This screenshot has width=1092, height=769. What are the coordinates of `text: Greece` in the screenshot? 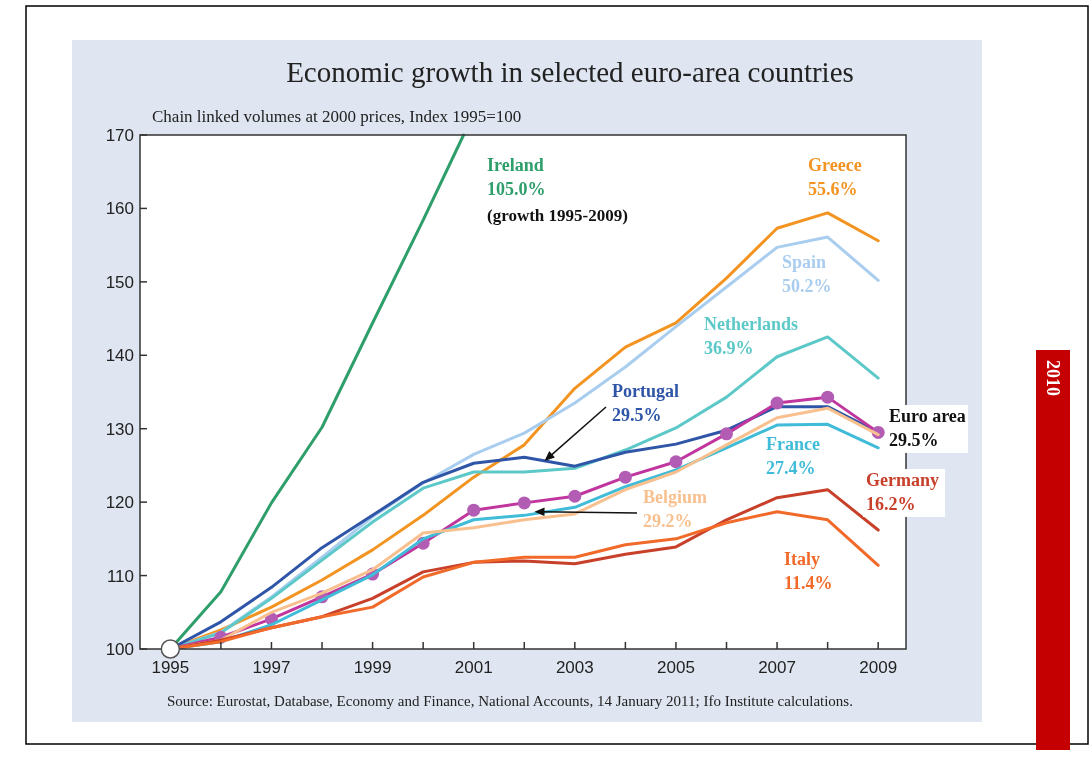 It's located at (835, 165).